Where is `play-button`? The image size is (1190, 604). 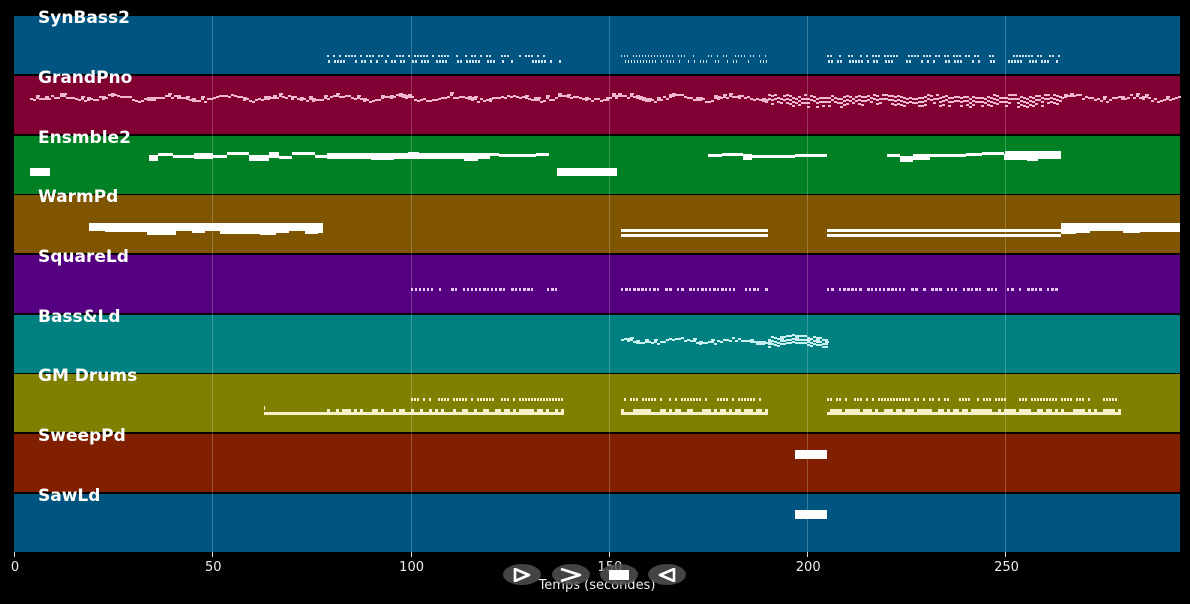 play-button is located at coordinates (522, 574).